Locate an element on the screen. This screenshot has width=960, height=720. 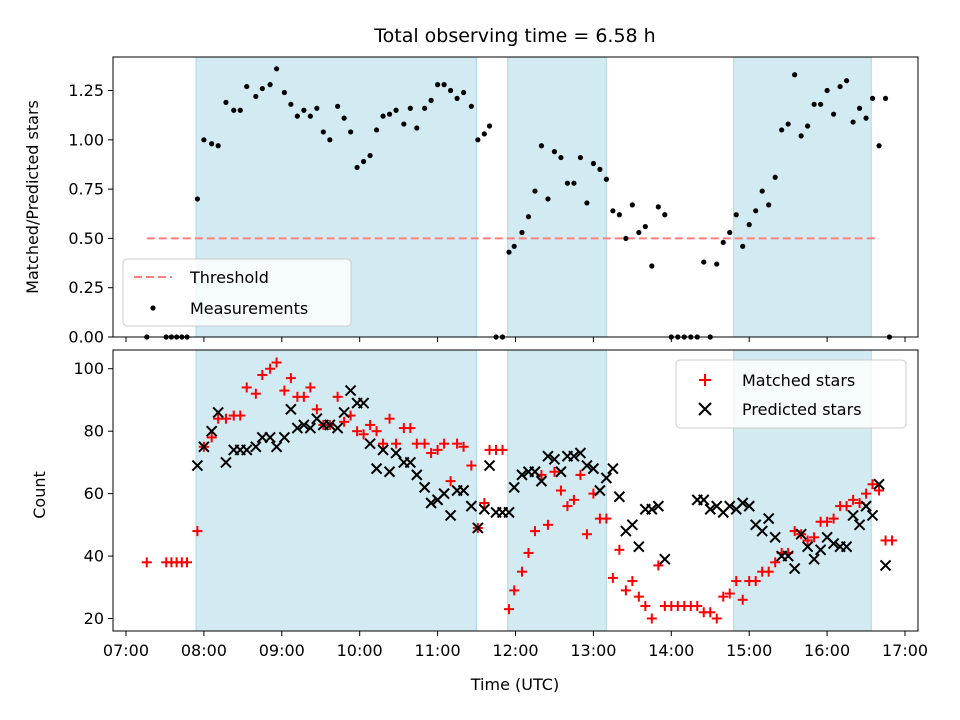
top-x-ticks is located at coordinates (515, 339).